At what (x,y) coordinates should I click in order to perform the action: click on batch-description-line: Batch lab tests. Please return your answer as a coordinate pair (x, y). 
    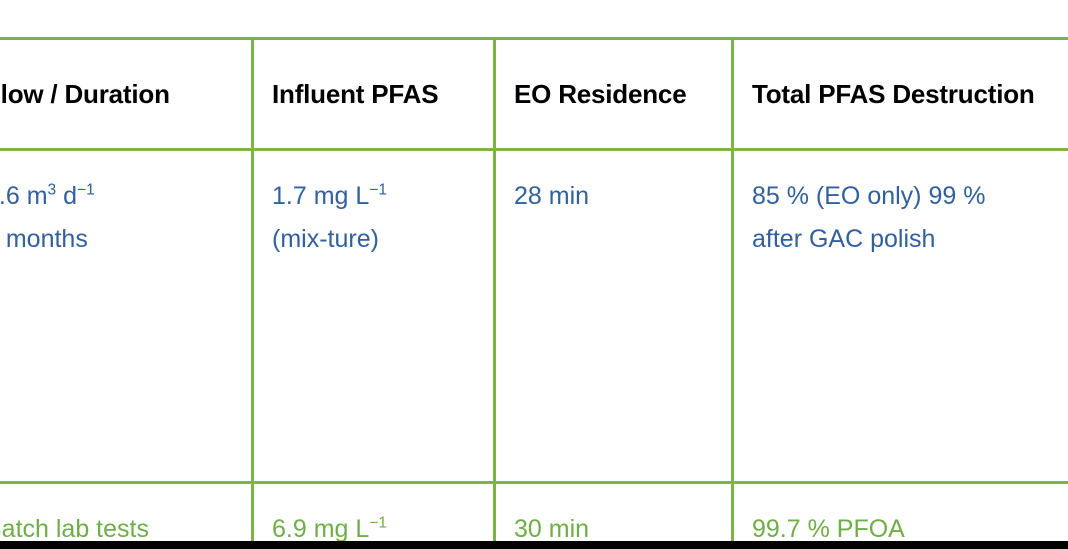
    Looking at the image, I should click on (74, 529).